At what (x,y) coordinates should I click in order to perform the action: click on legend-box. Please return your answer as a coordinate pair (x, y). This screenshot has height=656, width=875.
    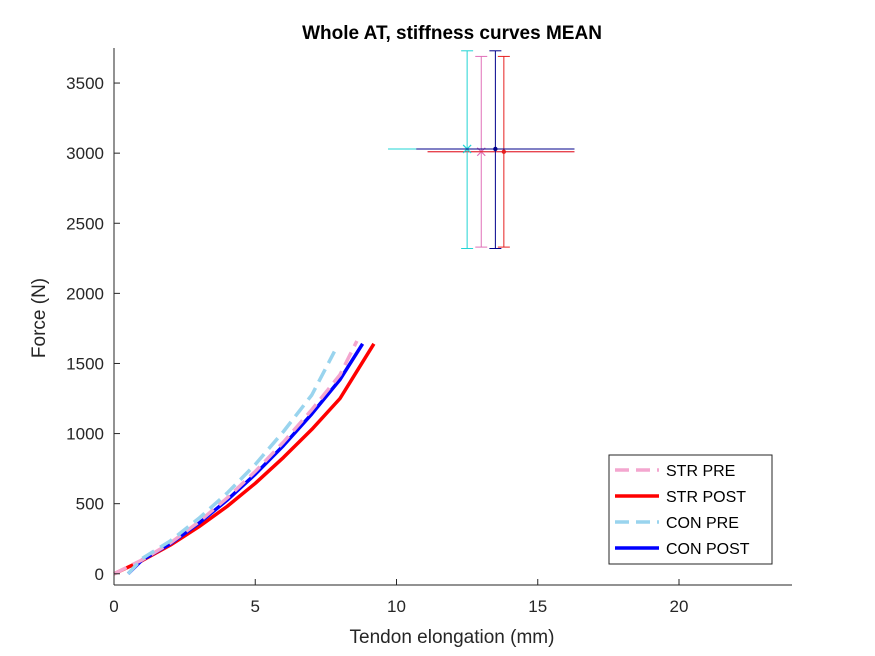
    Looking at the image, I should click on (690, 509).